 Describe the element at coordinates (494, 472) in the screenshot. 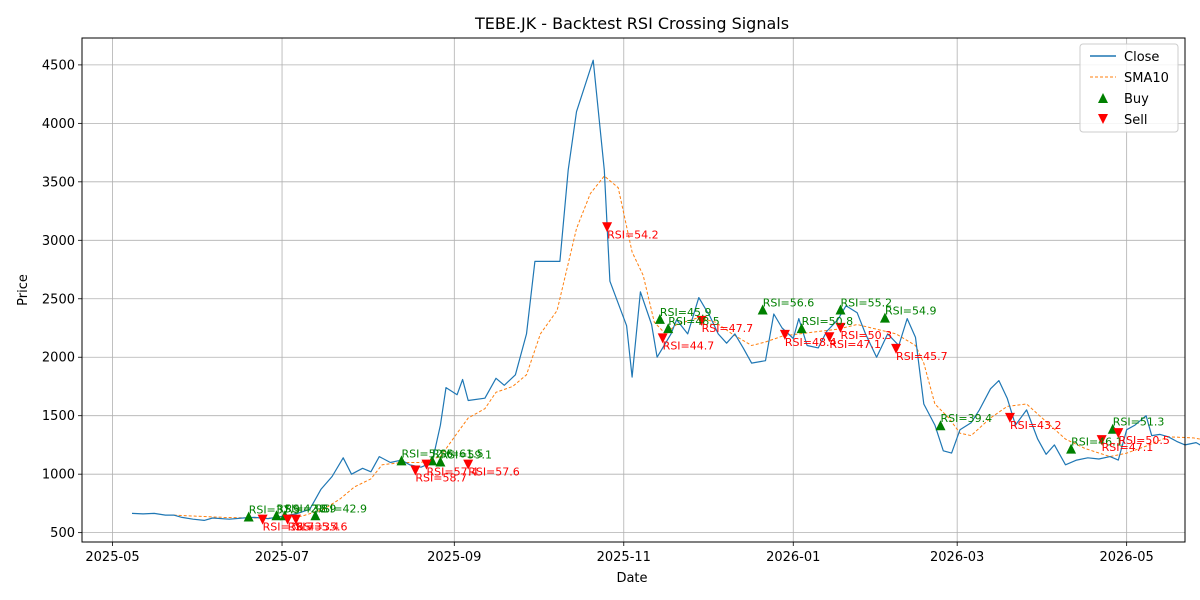

I see `sell-annotation: RSI=57.6` at that location.